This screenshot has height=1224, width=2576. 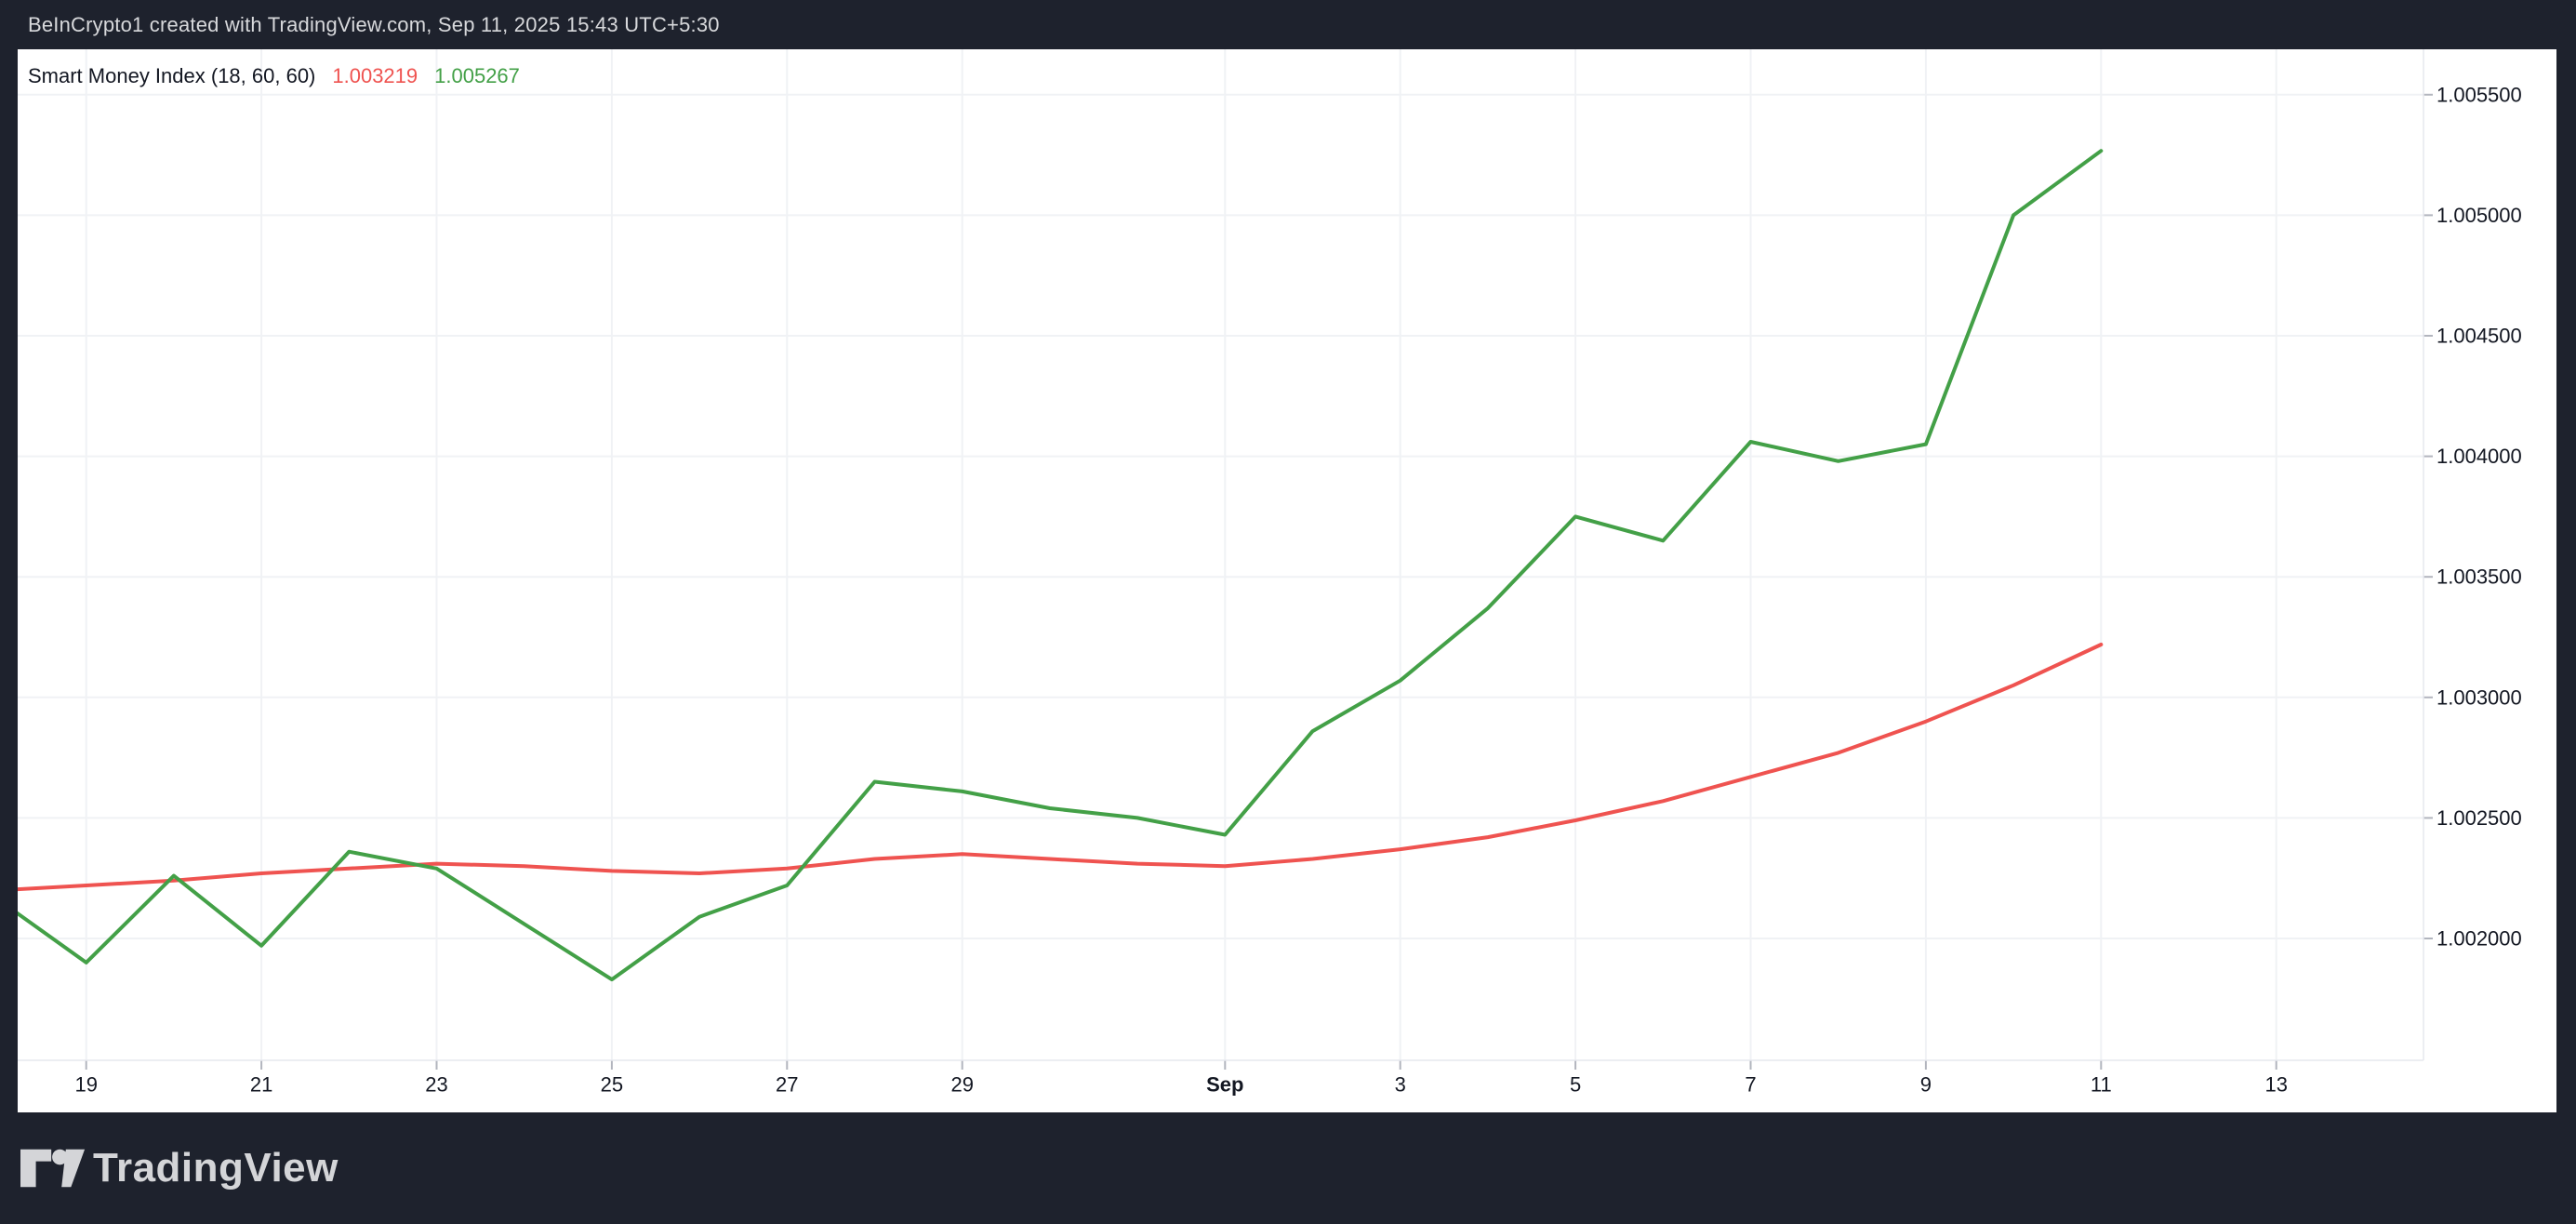 What do you see at coordinates (477, 75) in the screenshot?
I see `indicator-value-green: 1.005267` at bounding box center [477, 75].